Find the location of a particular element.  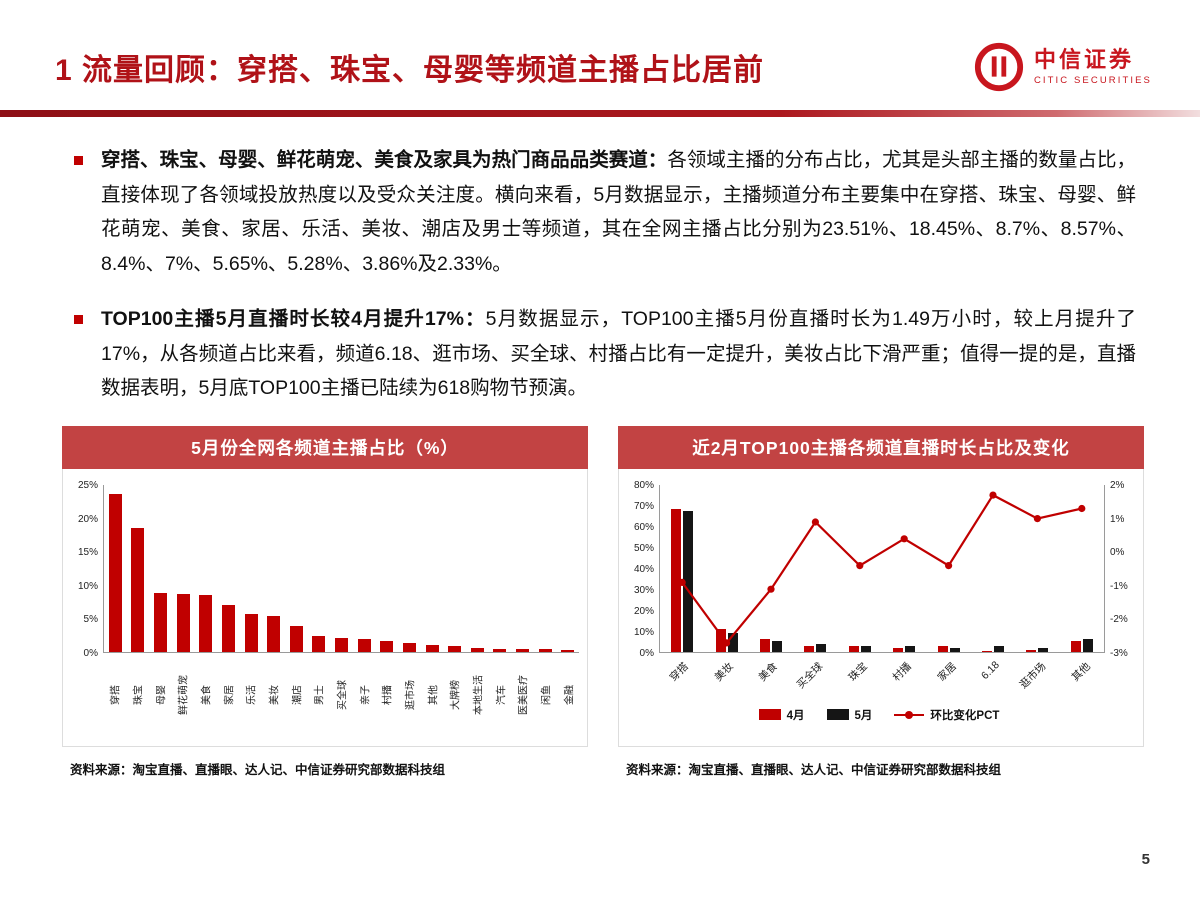

bar-男士 is located at coordinates (319, 644).